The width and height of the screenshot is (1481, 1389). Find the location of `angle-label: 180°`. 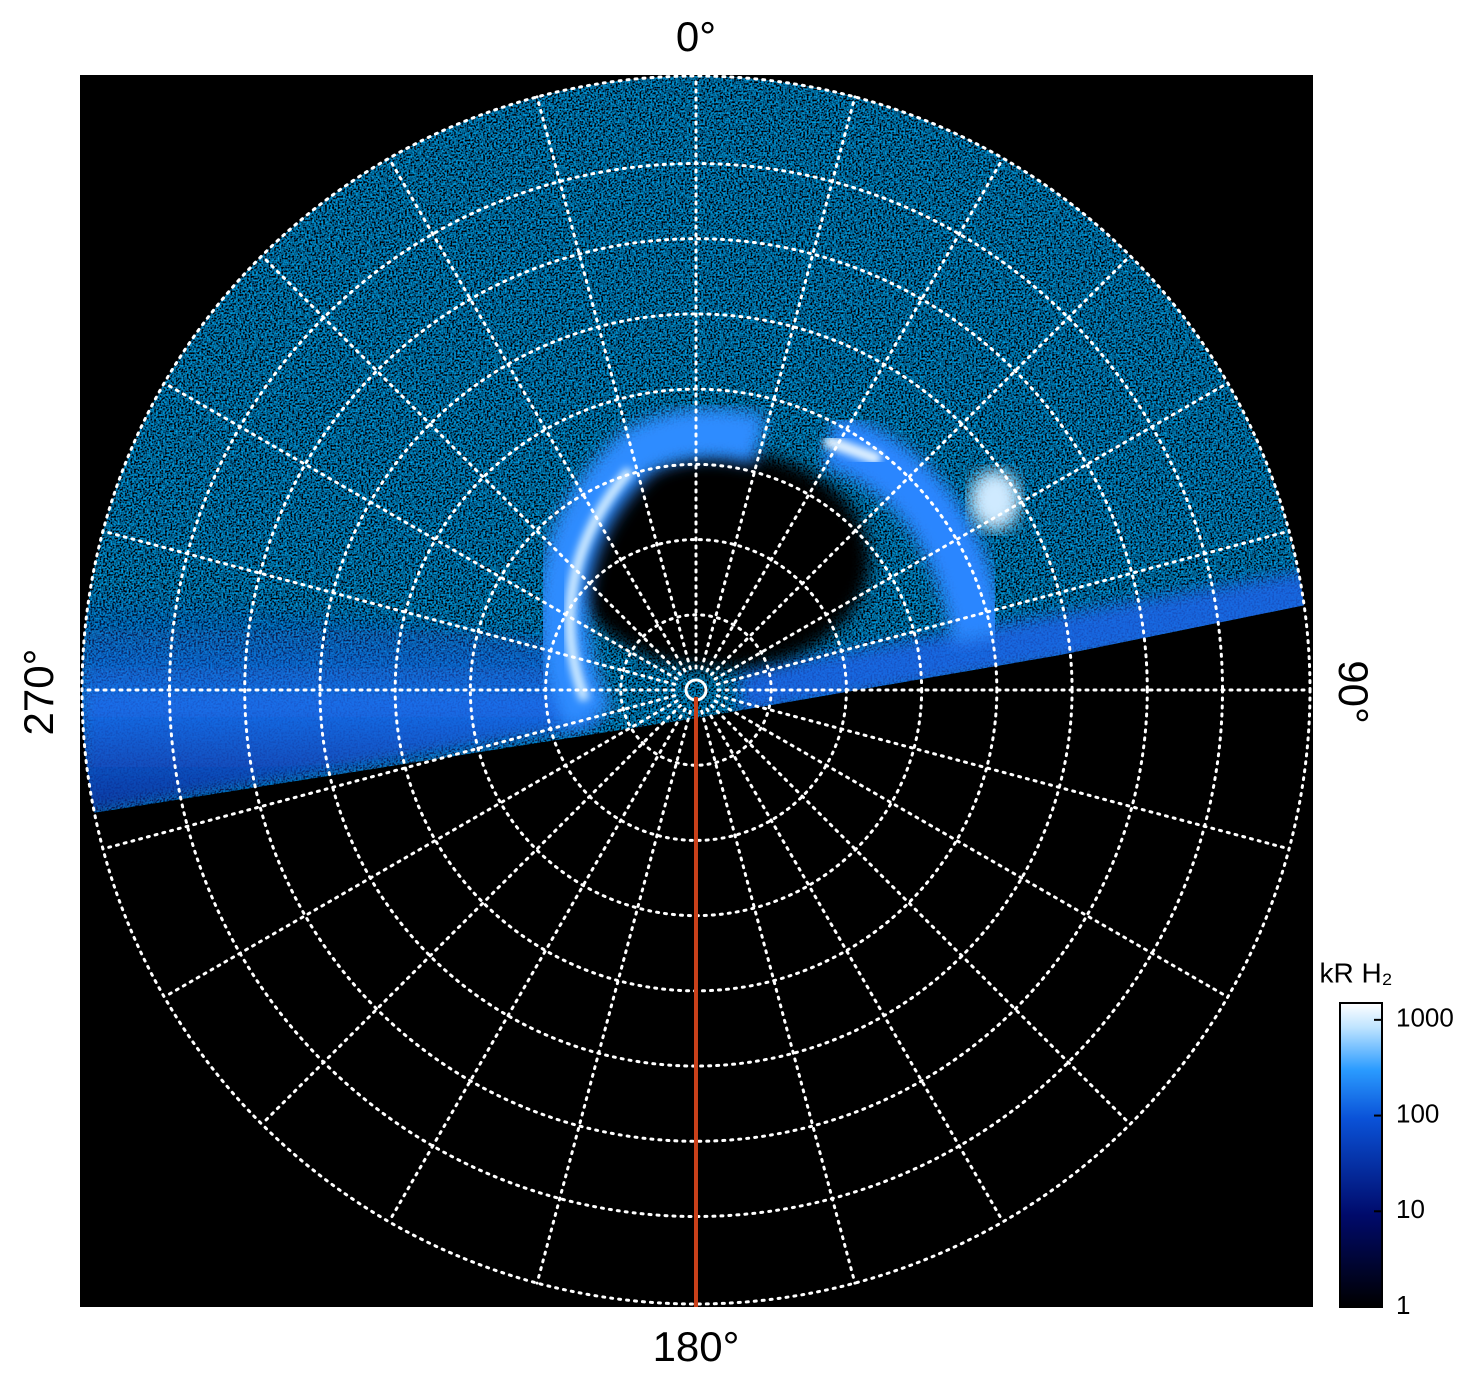

angle-label: 180° is located at coordinates (696, 1346).